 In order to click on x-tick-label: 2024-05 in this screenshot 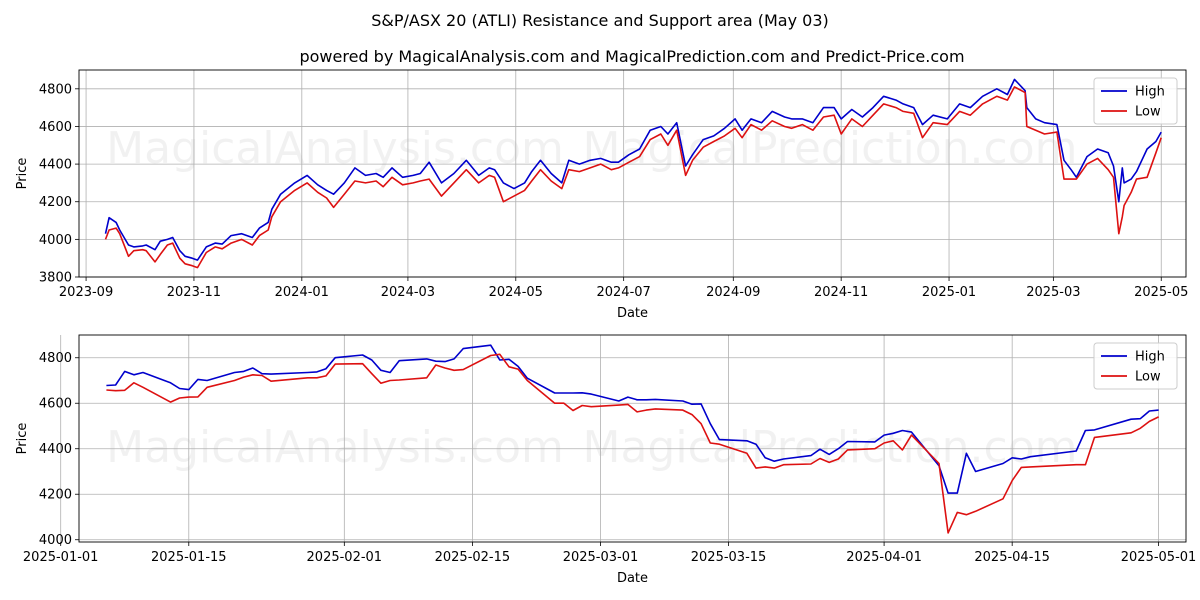, I will do `click(516, 292)`.